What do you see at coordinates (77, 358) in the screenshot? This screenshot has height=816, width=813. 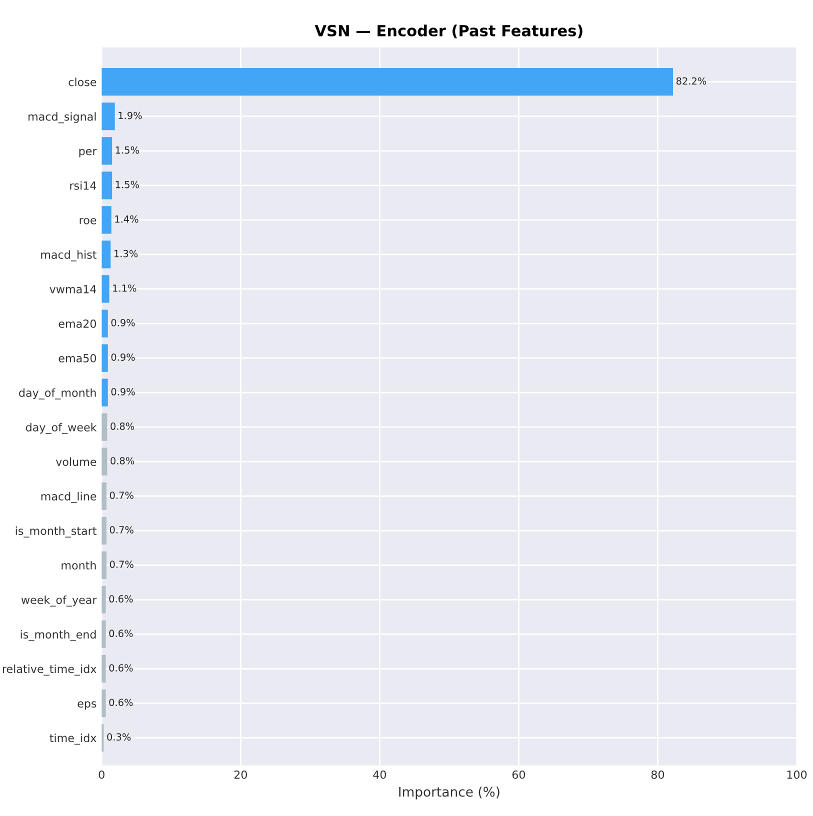 I see `y-tick-label: ema50` at bounding box center [77, 358].